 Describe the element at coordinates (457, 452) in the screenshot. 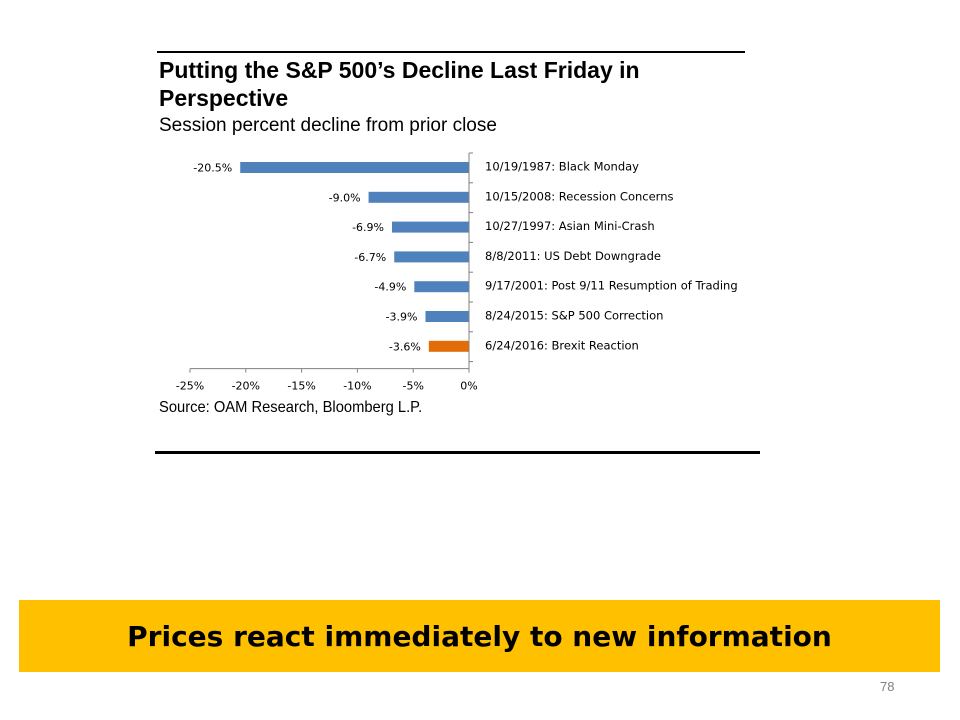

I see `bottom-rule` at that location.